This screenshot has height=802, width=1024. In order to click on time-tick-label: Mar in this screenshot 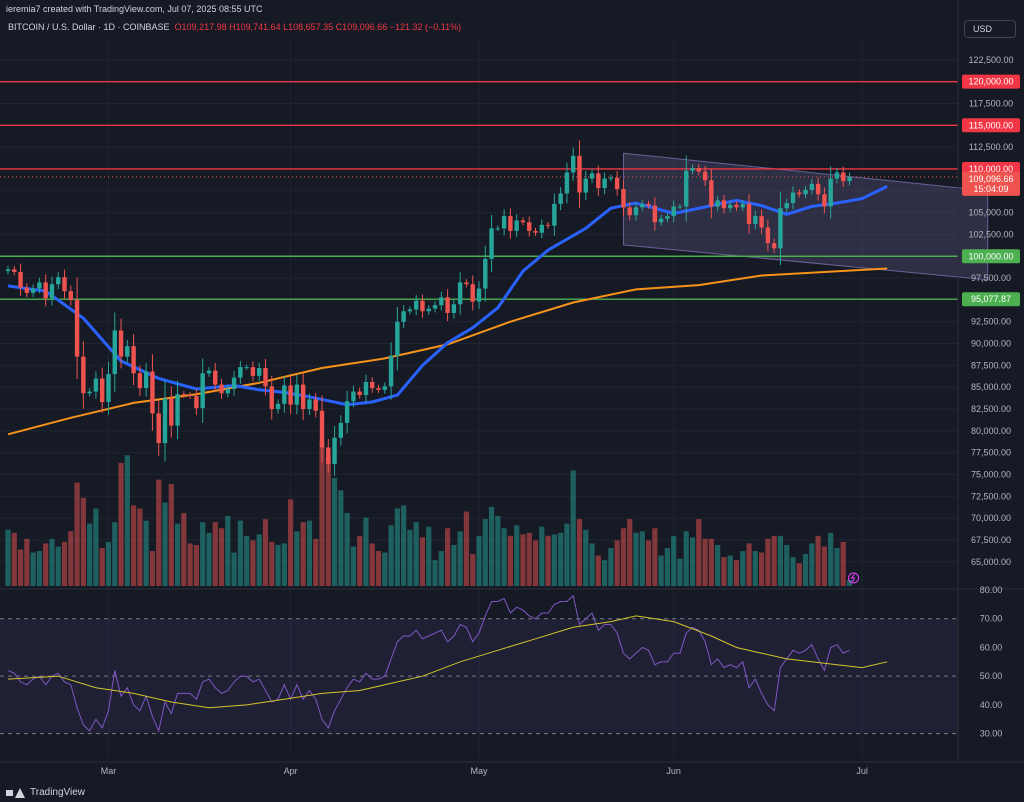, I will do `click(109, 771)`.